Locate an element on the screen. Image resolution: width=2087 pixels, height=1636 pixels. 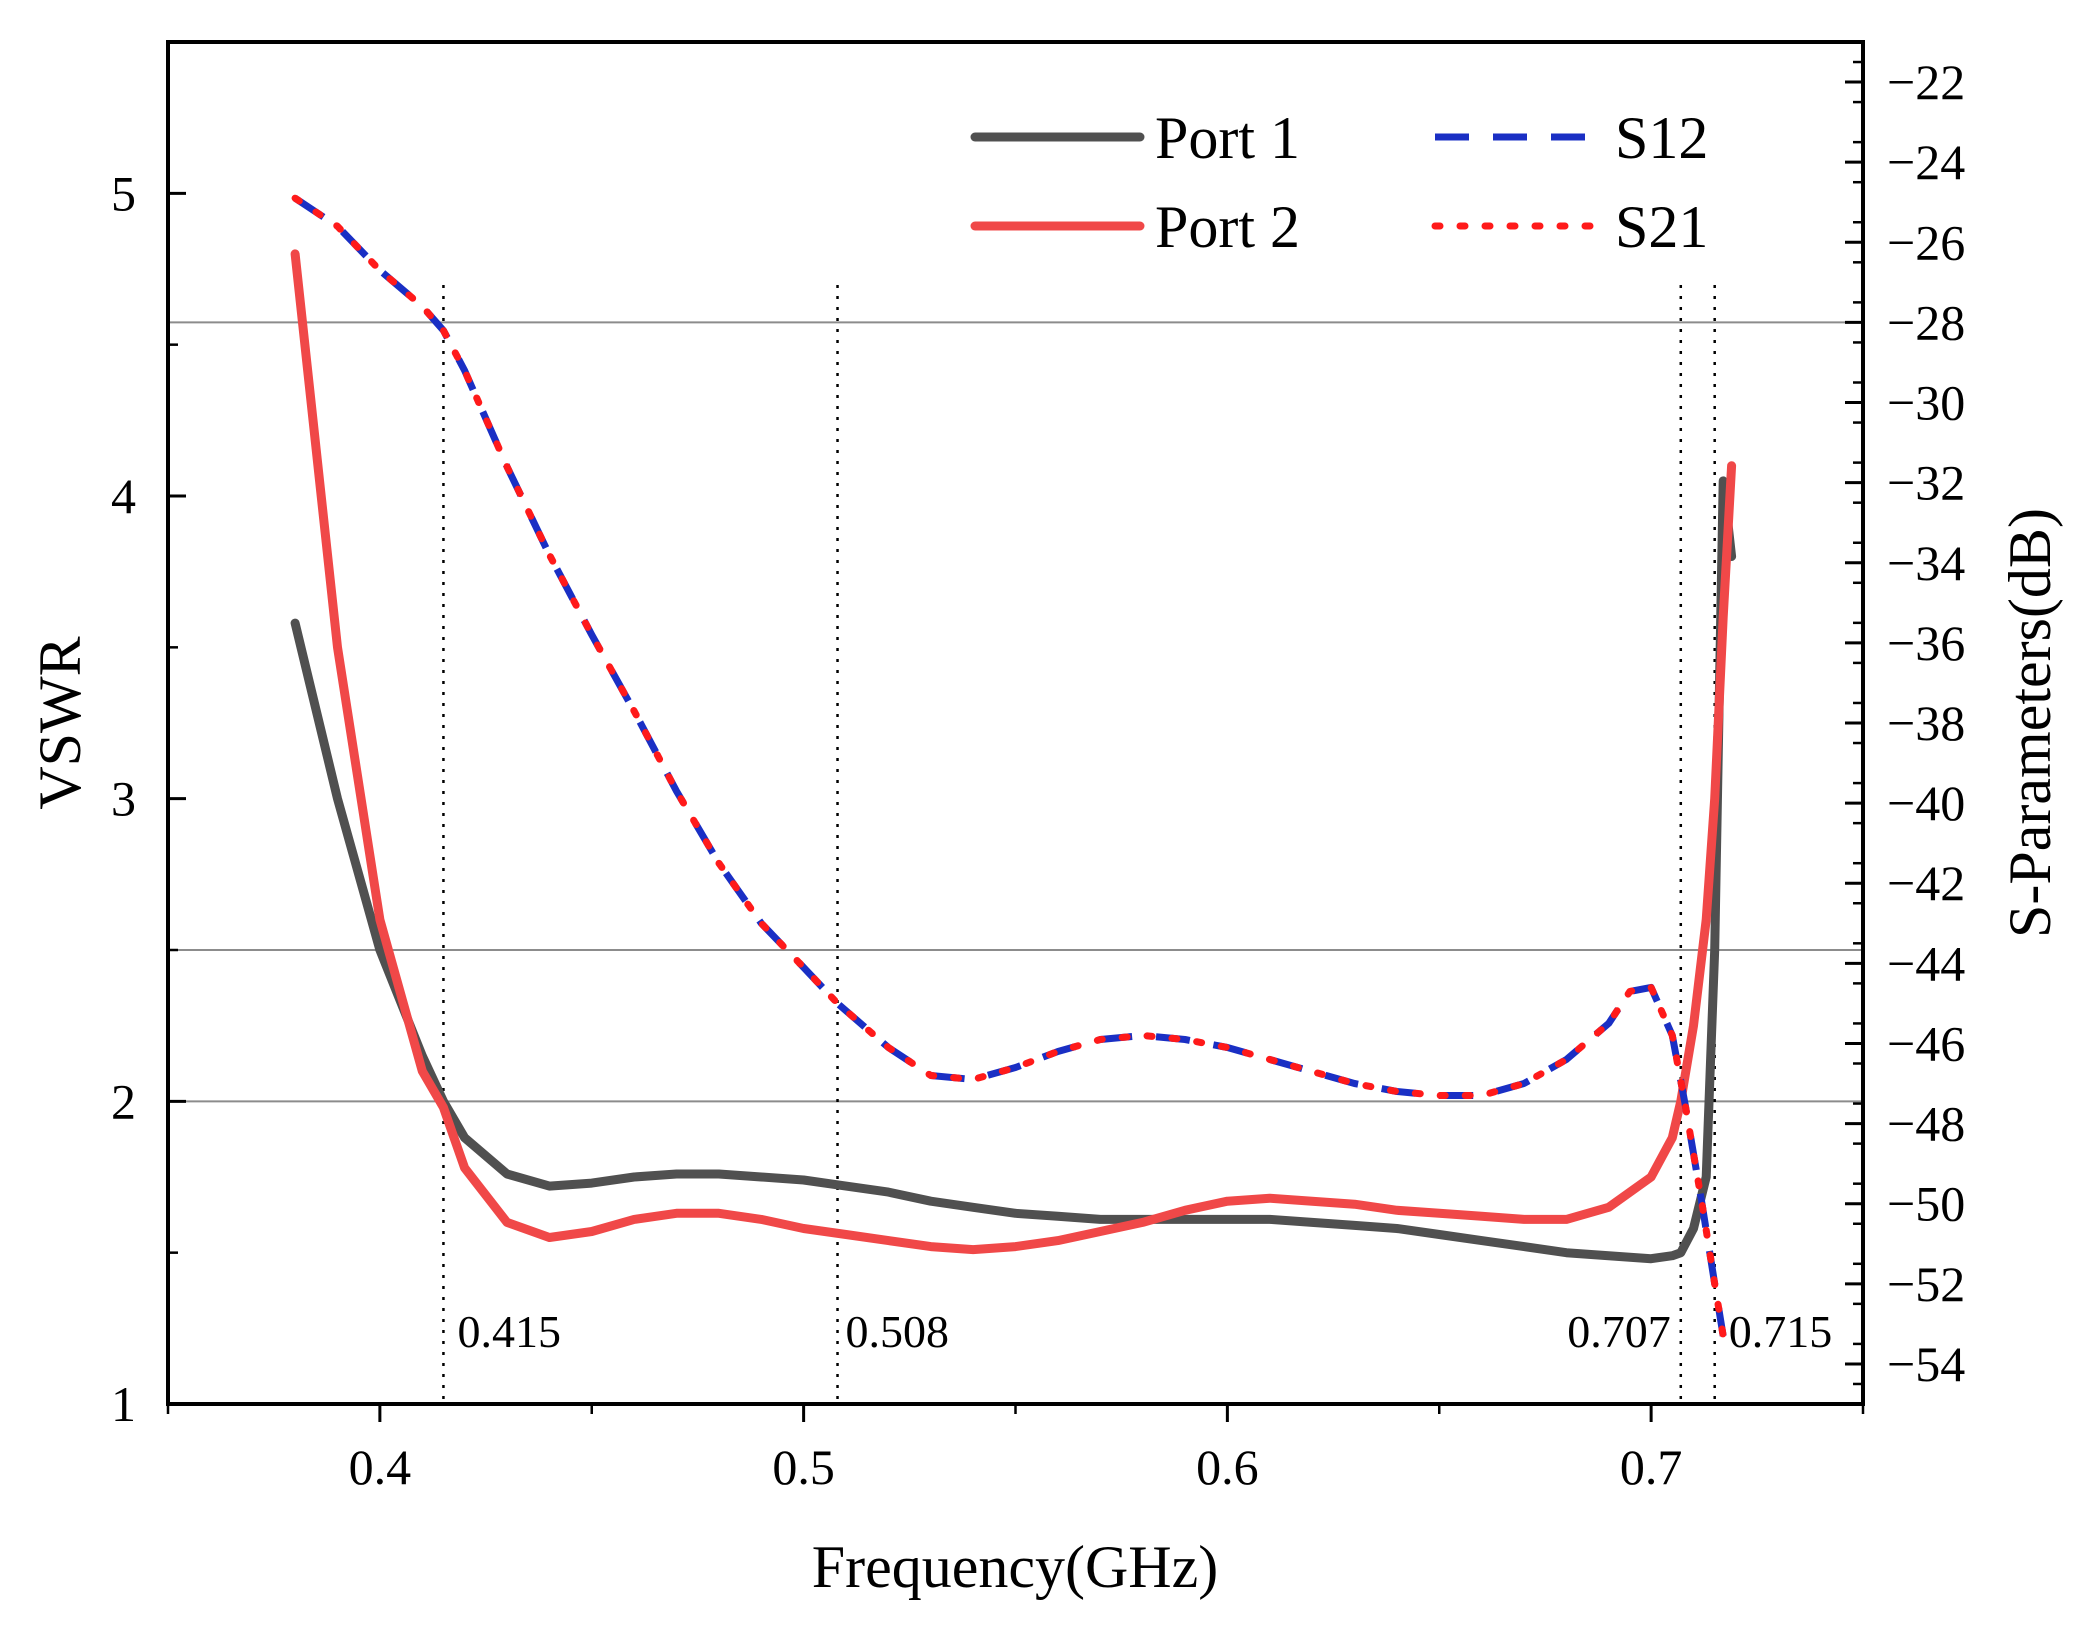
y-right-tick-label: −40 is located at coordinates (1926, 803).